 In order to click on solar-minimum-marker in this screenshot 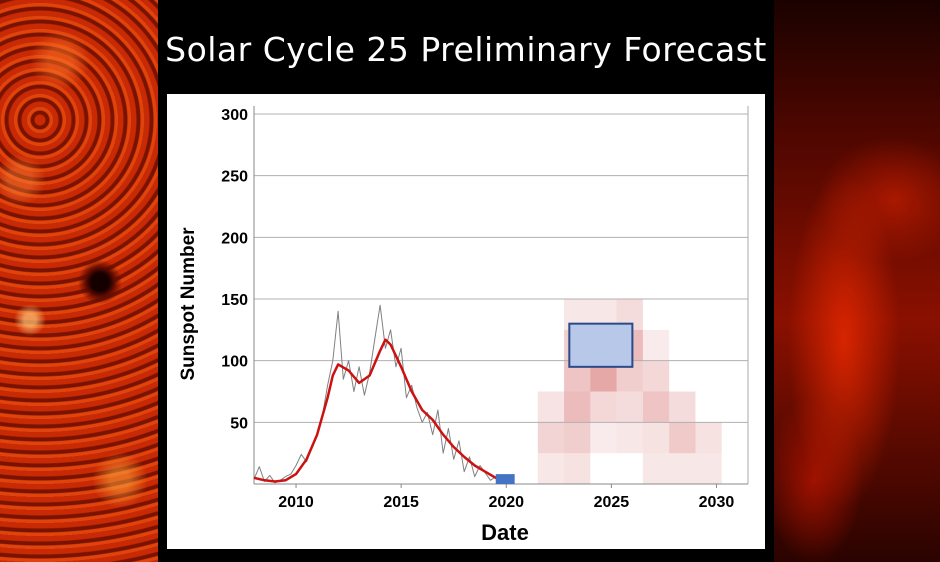, I will do `click(505, 479)`.